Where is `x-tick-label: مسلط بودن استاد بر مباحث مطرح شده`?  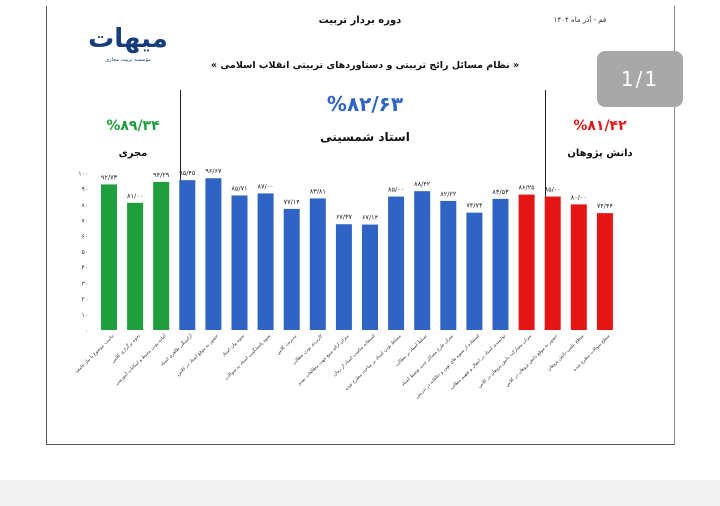
x-tick-label: مسلط بودن استاد بر مباحث مطرح شده is located at coordinates (373, 363).